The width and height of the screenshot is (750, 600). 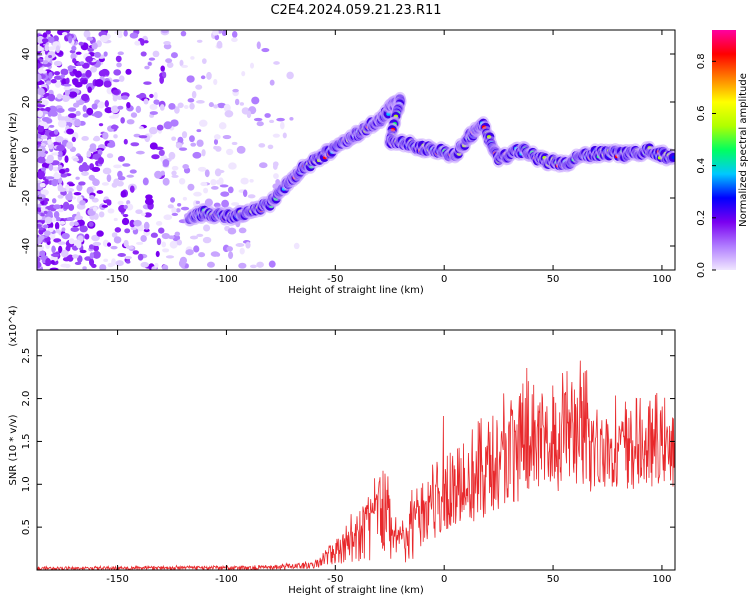 I want to click on spectrogram-y-tick-label: 0, so click(x=26, y=150).